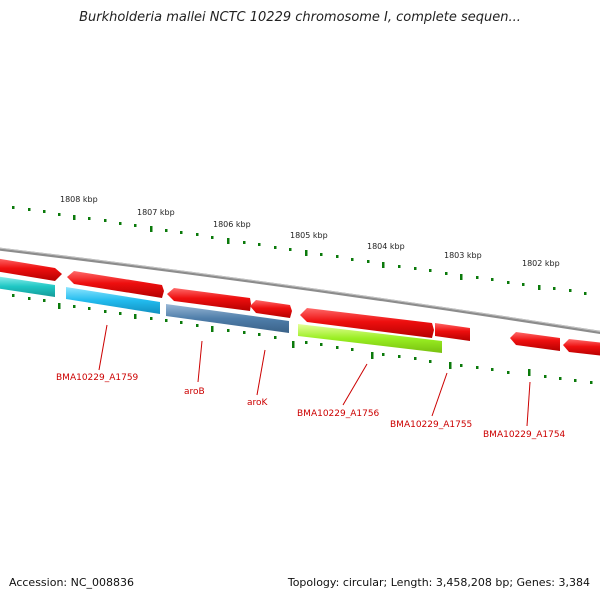 The width and height of the screenshot is (600, 600). I want to click on gene-label: aroB, so click(194, 392).